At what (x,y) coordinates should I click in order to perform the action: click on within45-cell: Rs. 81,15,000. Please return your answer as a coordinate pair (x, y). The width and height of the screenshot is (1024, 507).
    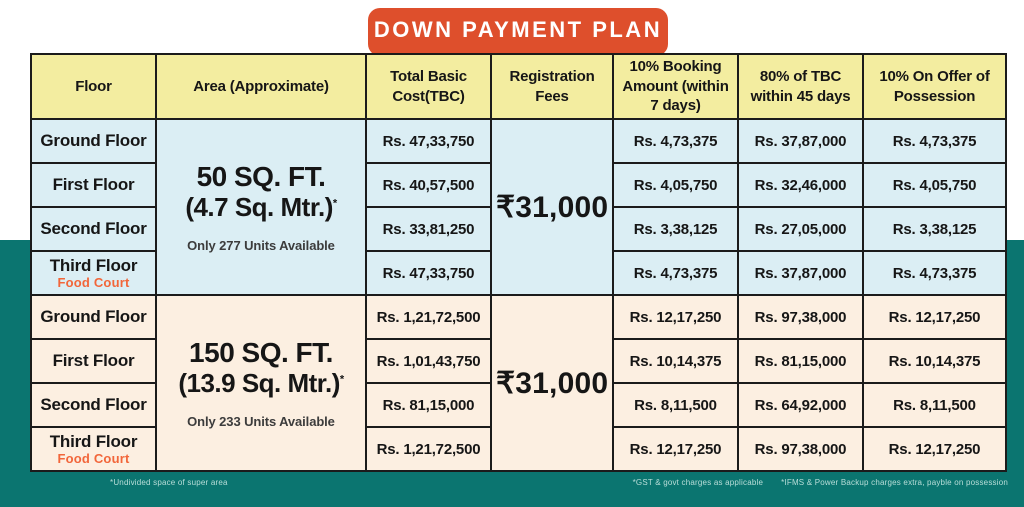
    Looking at the image, I should click on (800, 361).